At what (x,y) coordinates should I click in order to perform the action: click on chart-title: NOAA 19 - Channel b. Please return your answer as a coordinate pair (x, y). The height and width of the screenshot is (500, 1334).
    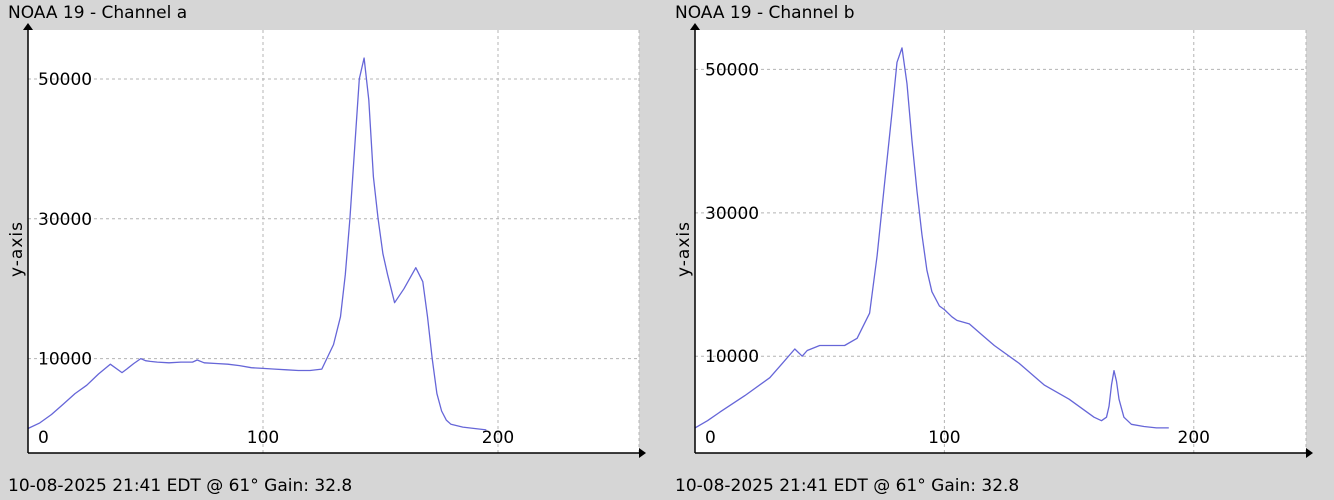
    Looking at the image, I should click on (765, 13).